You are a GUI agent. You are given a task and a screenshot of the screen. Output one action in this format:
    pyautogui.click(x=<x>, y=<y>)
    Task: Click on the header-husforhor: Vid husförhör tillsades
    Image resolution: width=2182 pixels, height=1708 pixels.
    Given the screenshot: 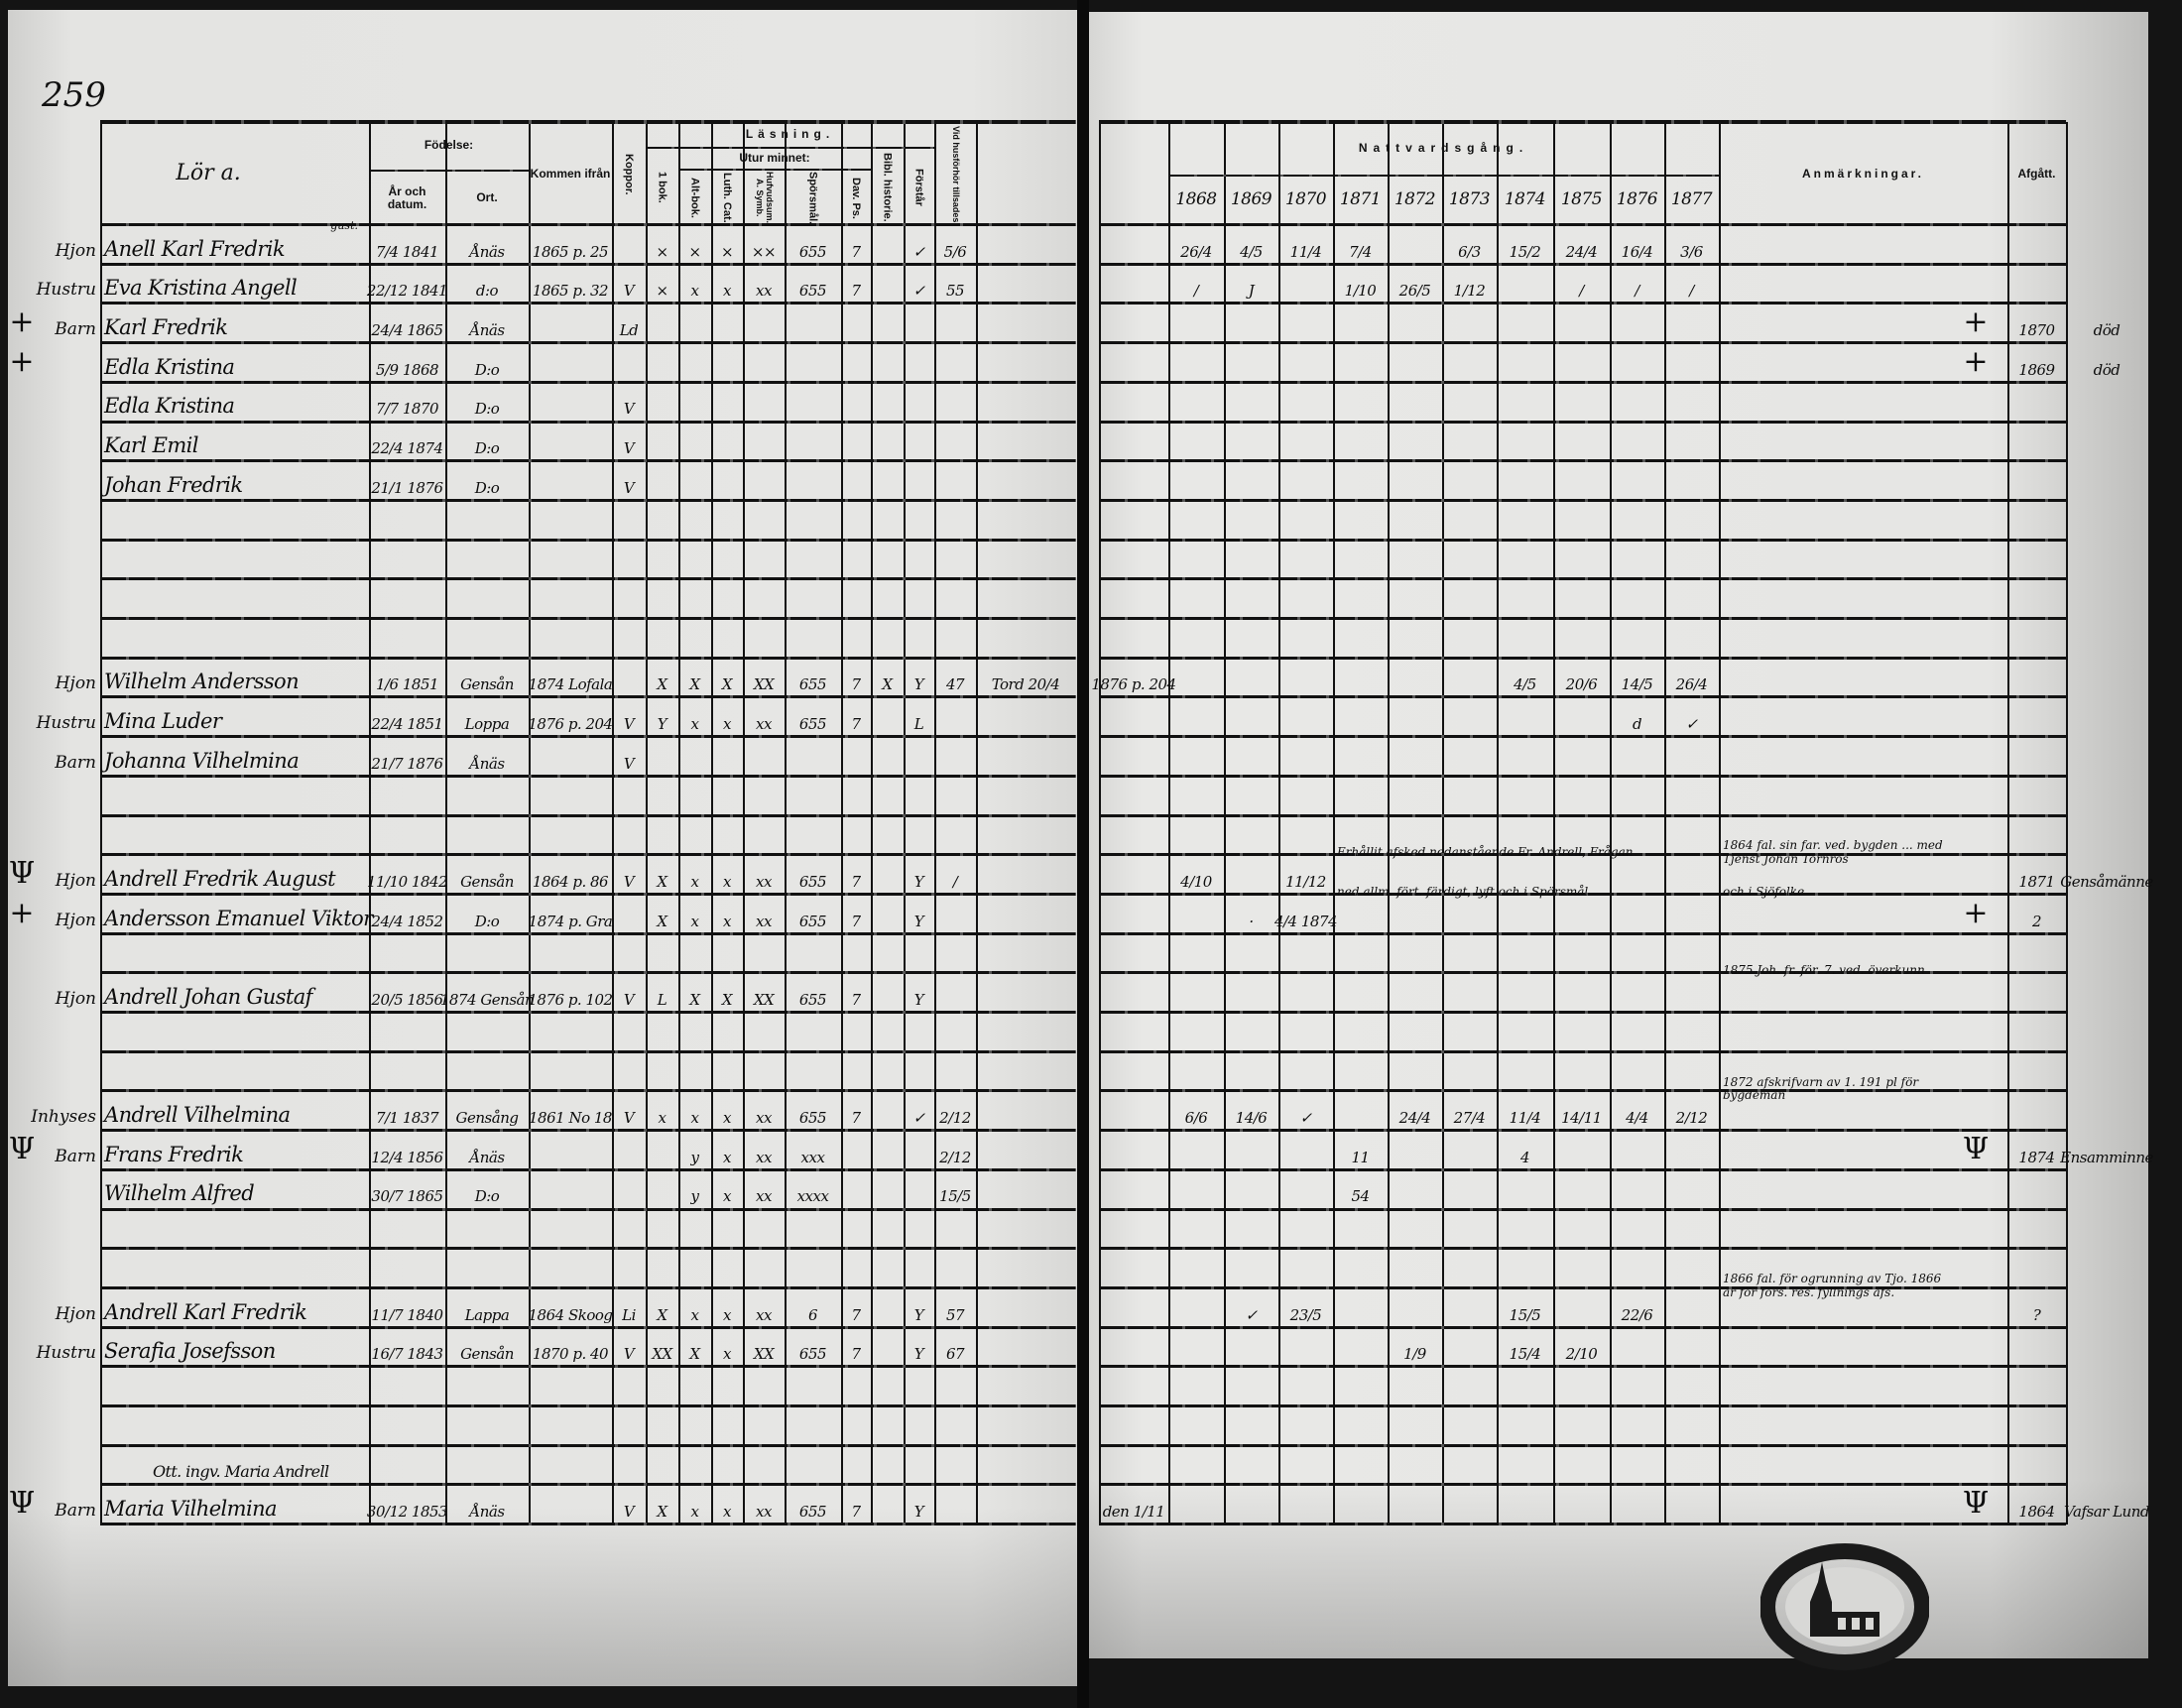 What is the action you would take?
    pyautogui.click(x=955, y=174)
    